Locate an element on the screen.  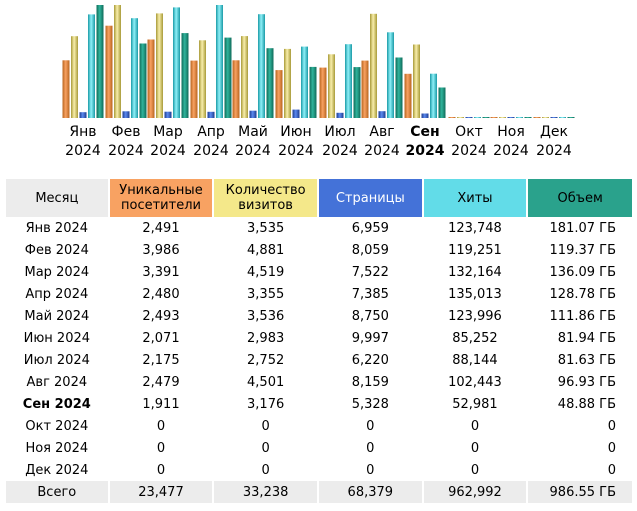
cell-pages: 8,159 is located at coordinates (370, 382).